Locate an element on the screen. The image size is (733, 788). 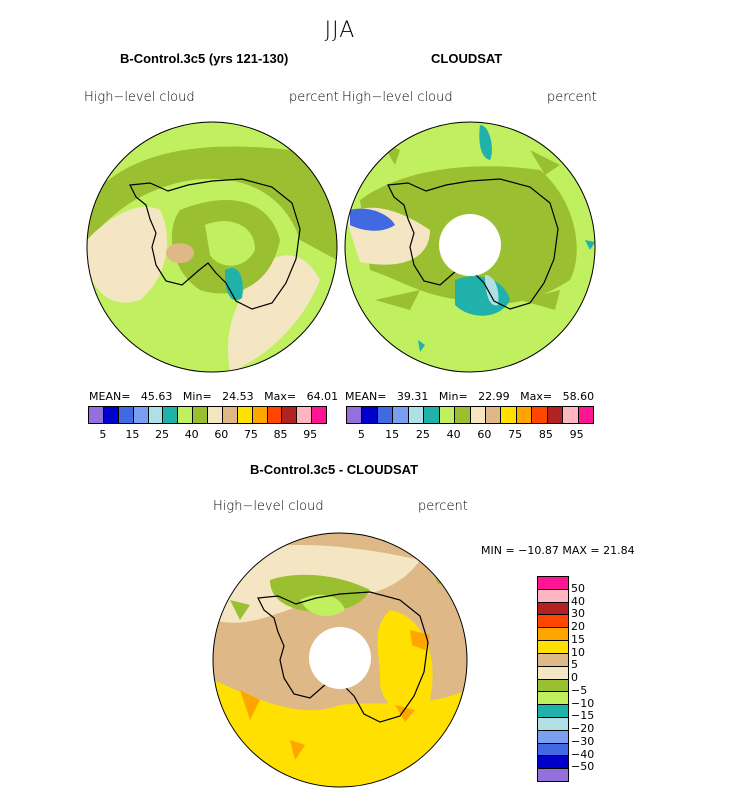
map-cloudsat is located at coordinates (470, 247).